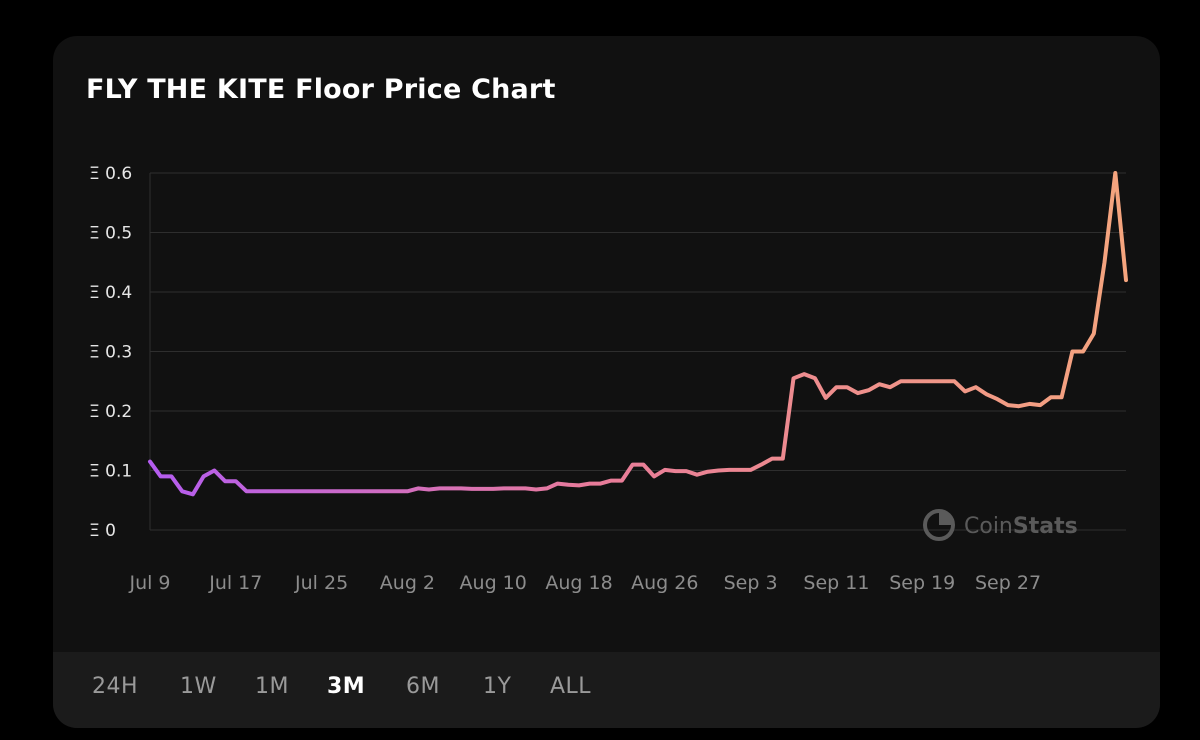  Describe the element at coordinates (407, 583) in the screenshot. I see `x-tick-label: Aug 2` at that location.